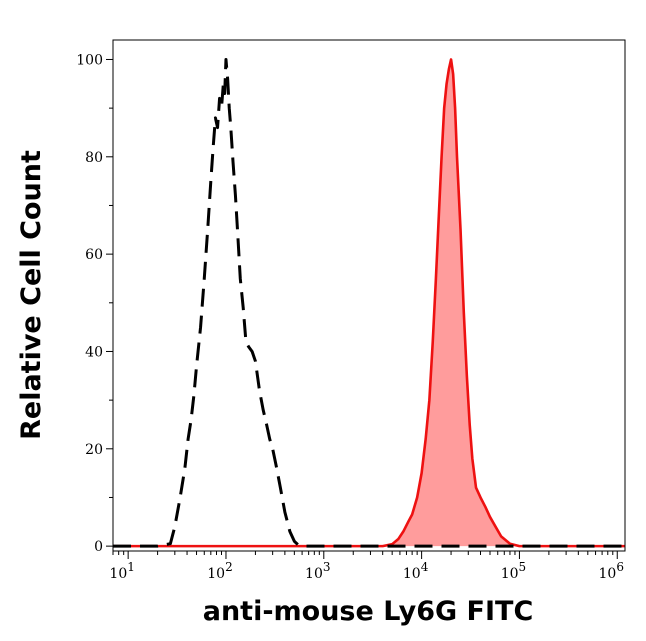  What do you see at coordinates (94, 255) in the screenshot?
I see `y-tick-label-3: 60` at bounding box center [94, 255].